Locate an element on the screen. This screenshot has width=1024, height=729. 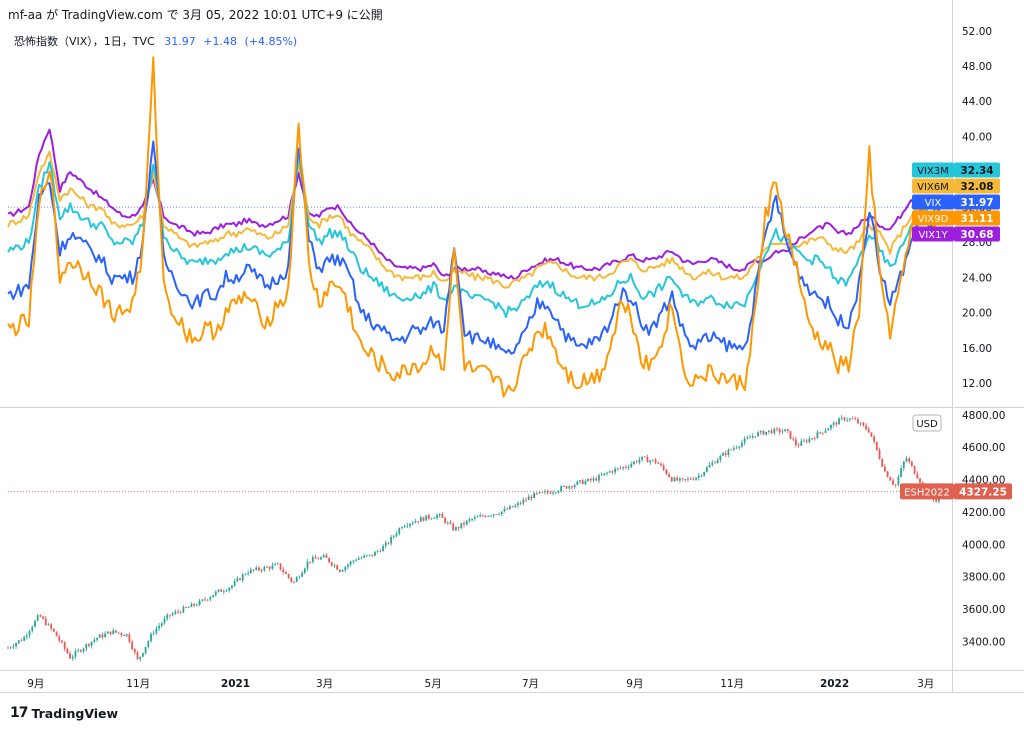
es-symbol-text: ESH2022 is located at coordinates (927, 492).